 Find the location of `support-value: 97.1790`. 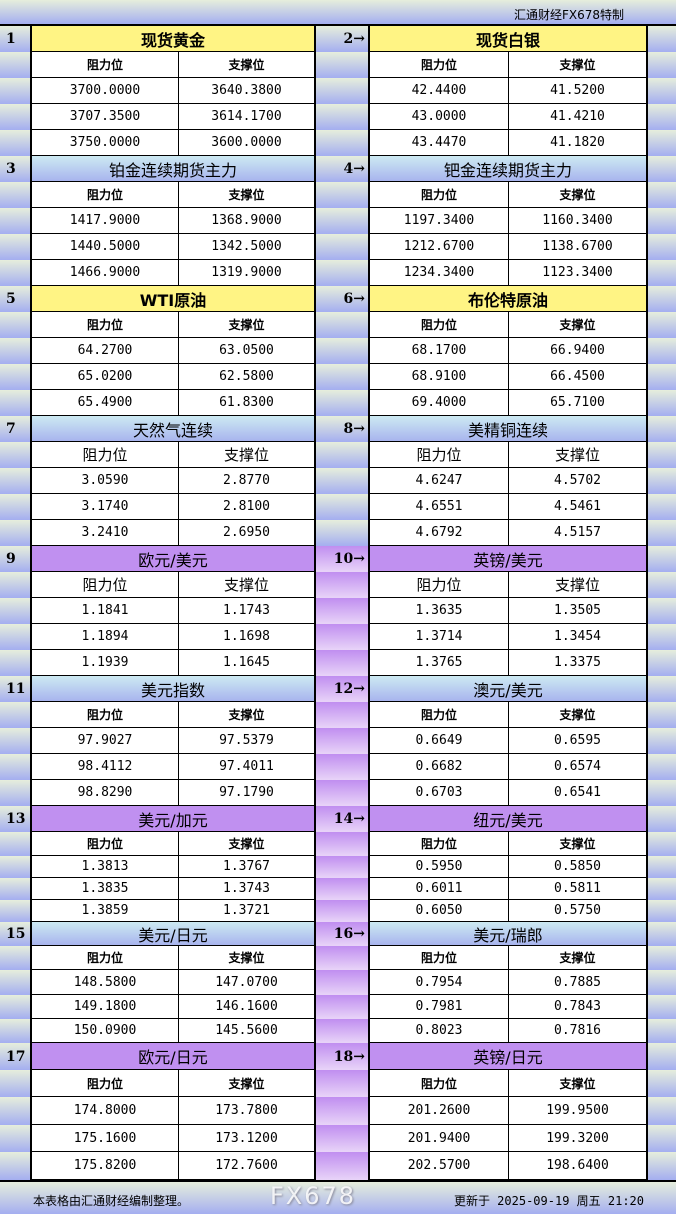

support-value: 97.1790 is located at coordinates (247, 793).